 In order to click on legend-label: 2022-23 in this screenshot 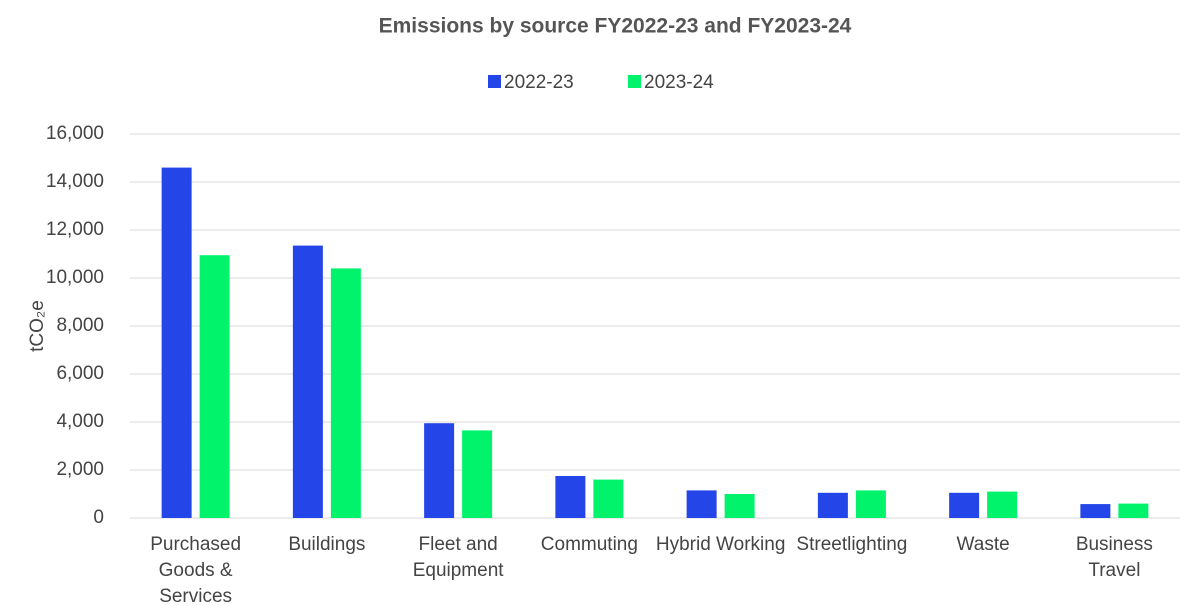, I will do `click(539, 82)`.